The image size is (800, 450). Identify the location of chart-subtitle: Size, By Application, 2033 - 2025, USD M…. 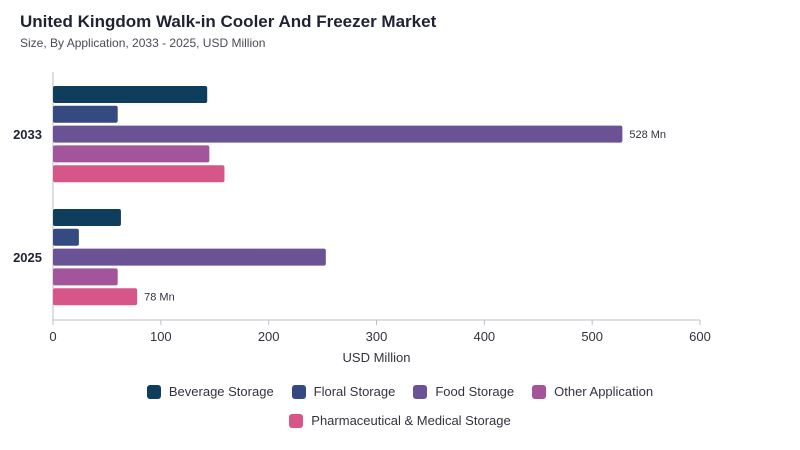
(143, 43).